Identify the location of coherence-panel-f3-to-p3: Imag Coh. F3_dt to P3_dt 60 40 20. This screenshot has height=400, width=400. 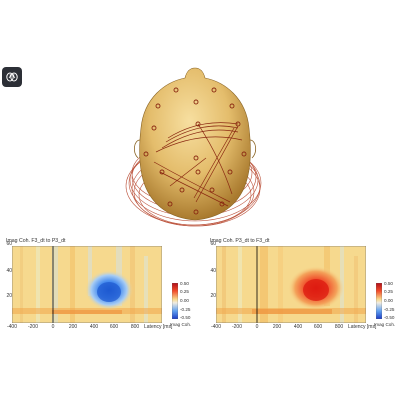
(100, 286).